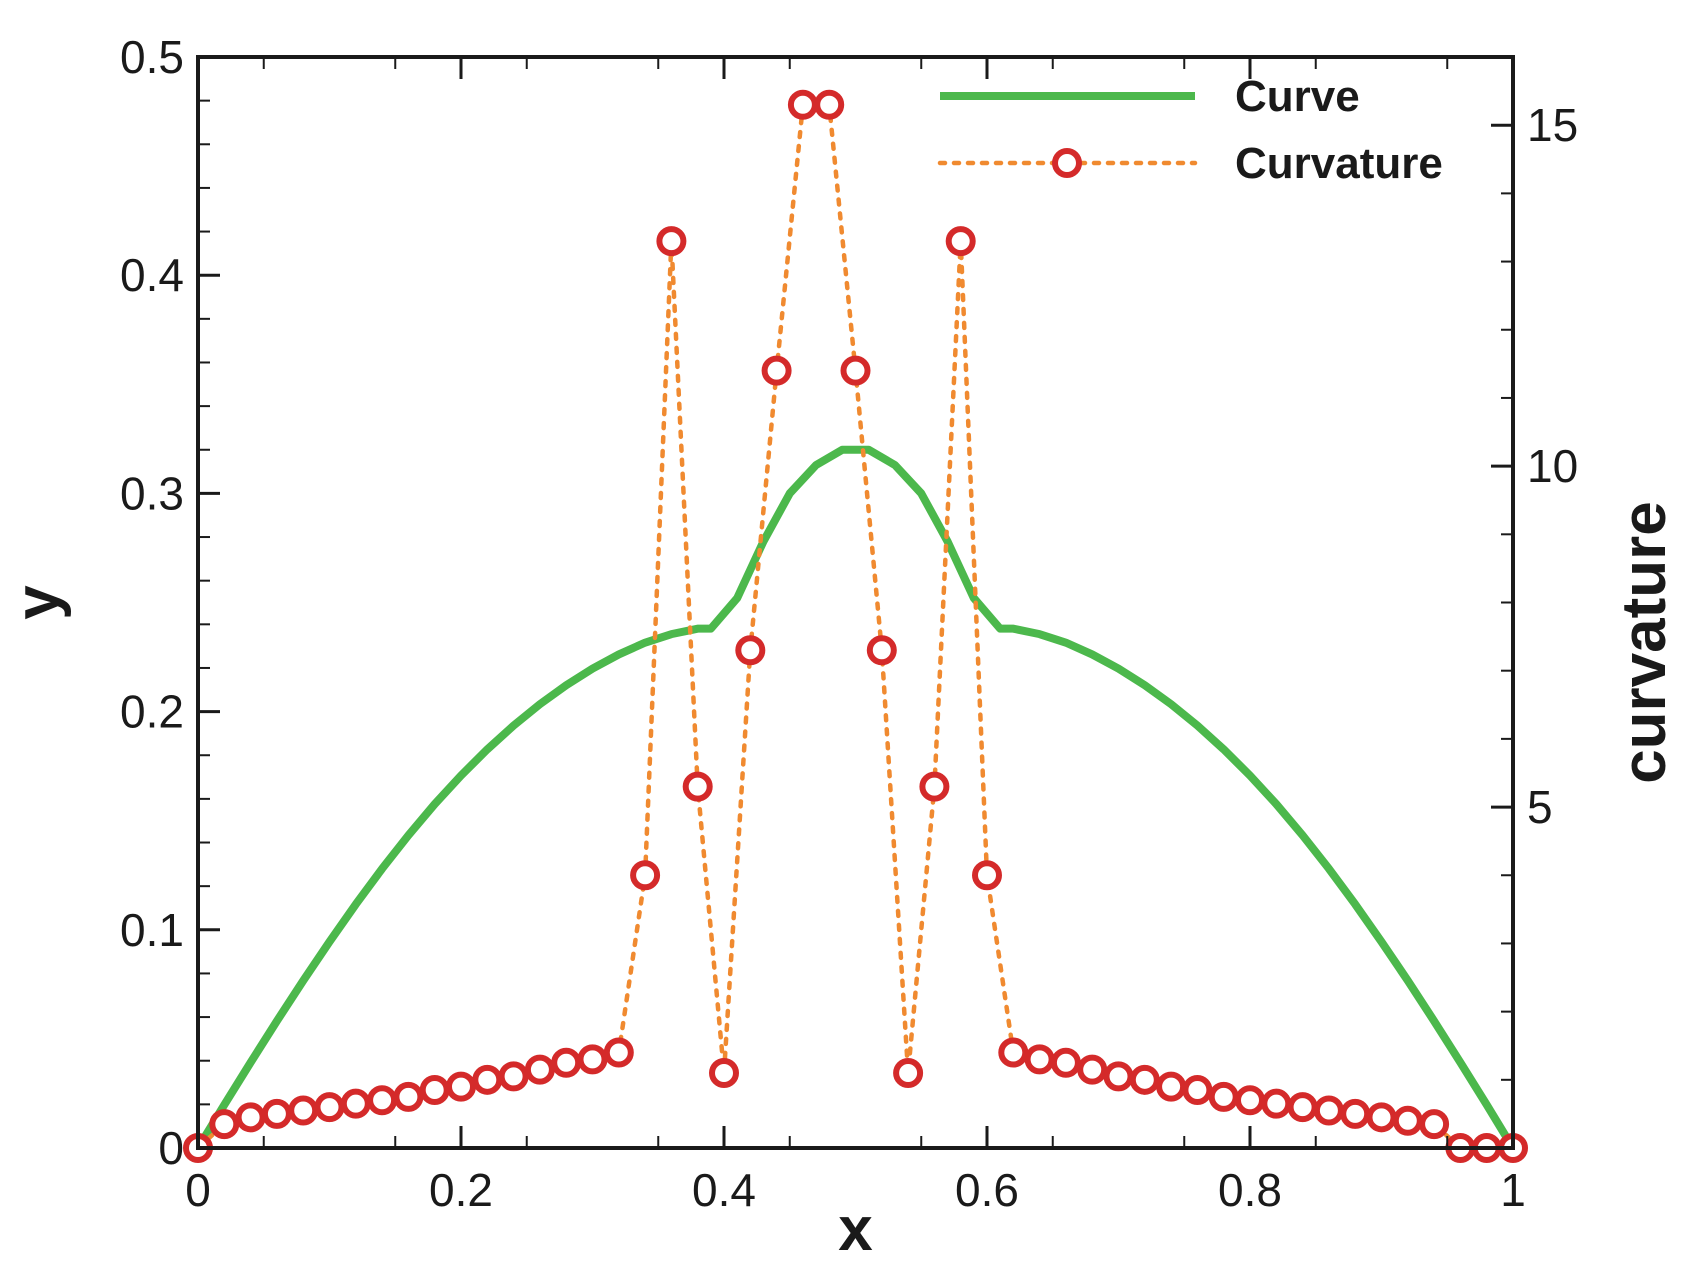 The image size is (1694, 1280). Describe the element at coordinates (152, 275) in the screenshot. I see `y-tick-label: 0.4` at that location.